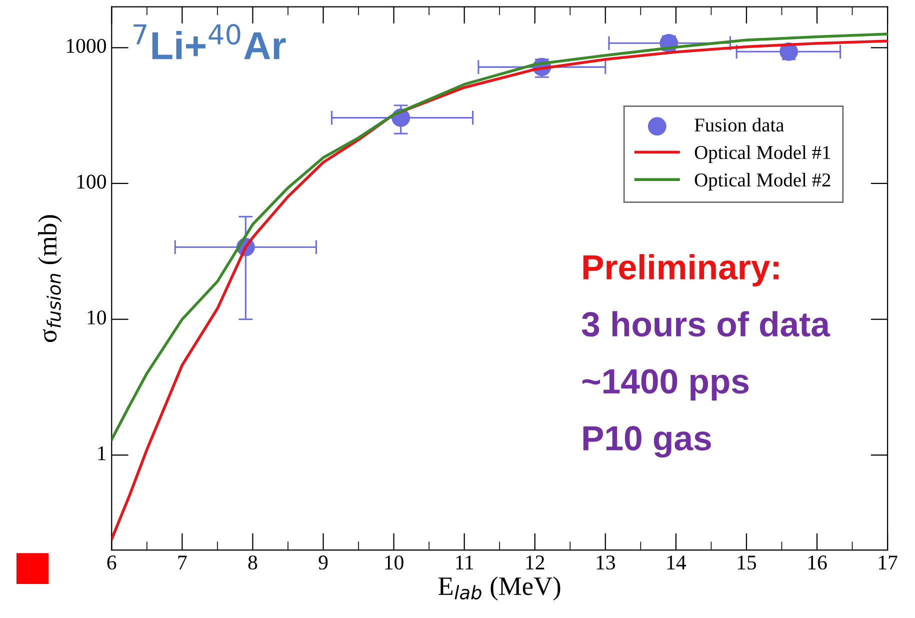 This screenshot has width=915, height=618. I want to click on x-tick-label: 6, so click(111, 563).